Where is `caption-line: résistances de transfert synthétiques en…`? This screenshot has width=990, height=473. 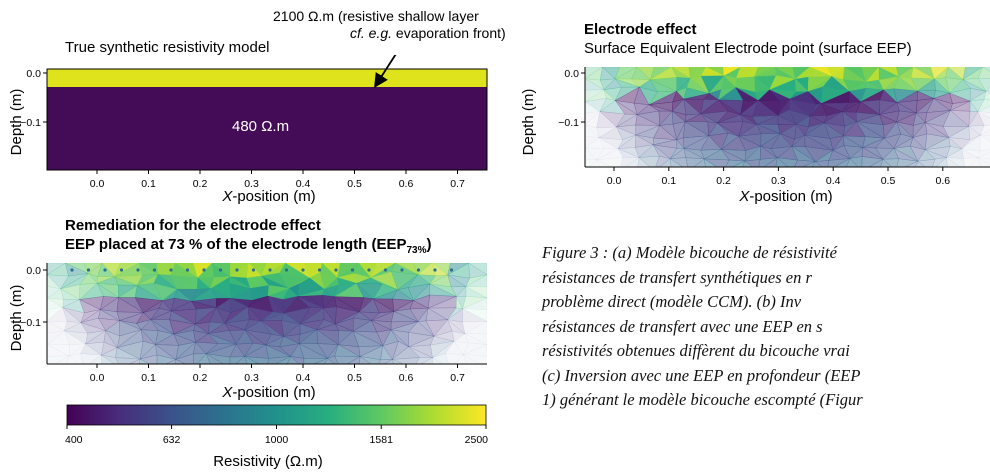
caption-line: résistances de transfert synthétiques en… is located at coordinates (677, 277).